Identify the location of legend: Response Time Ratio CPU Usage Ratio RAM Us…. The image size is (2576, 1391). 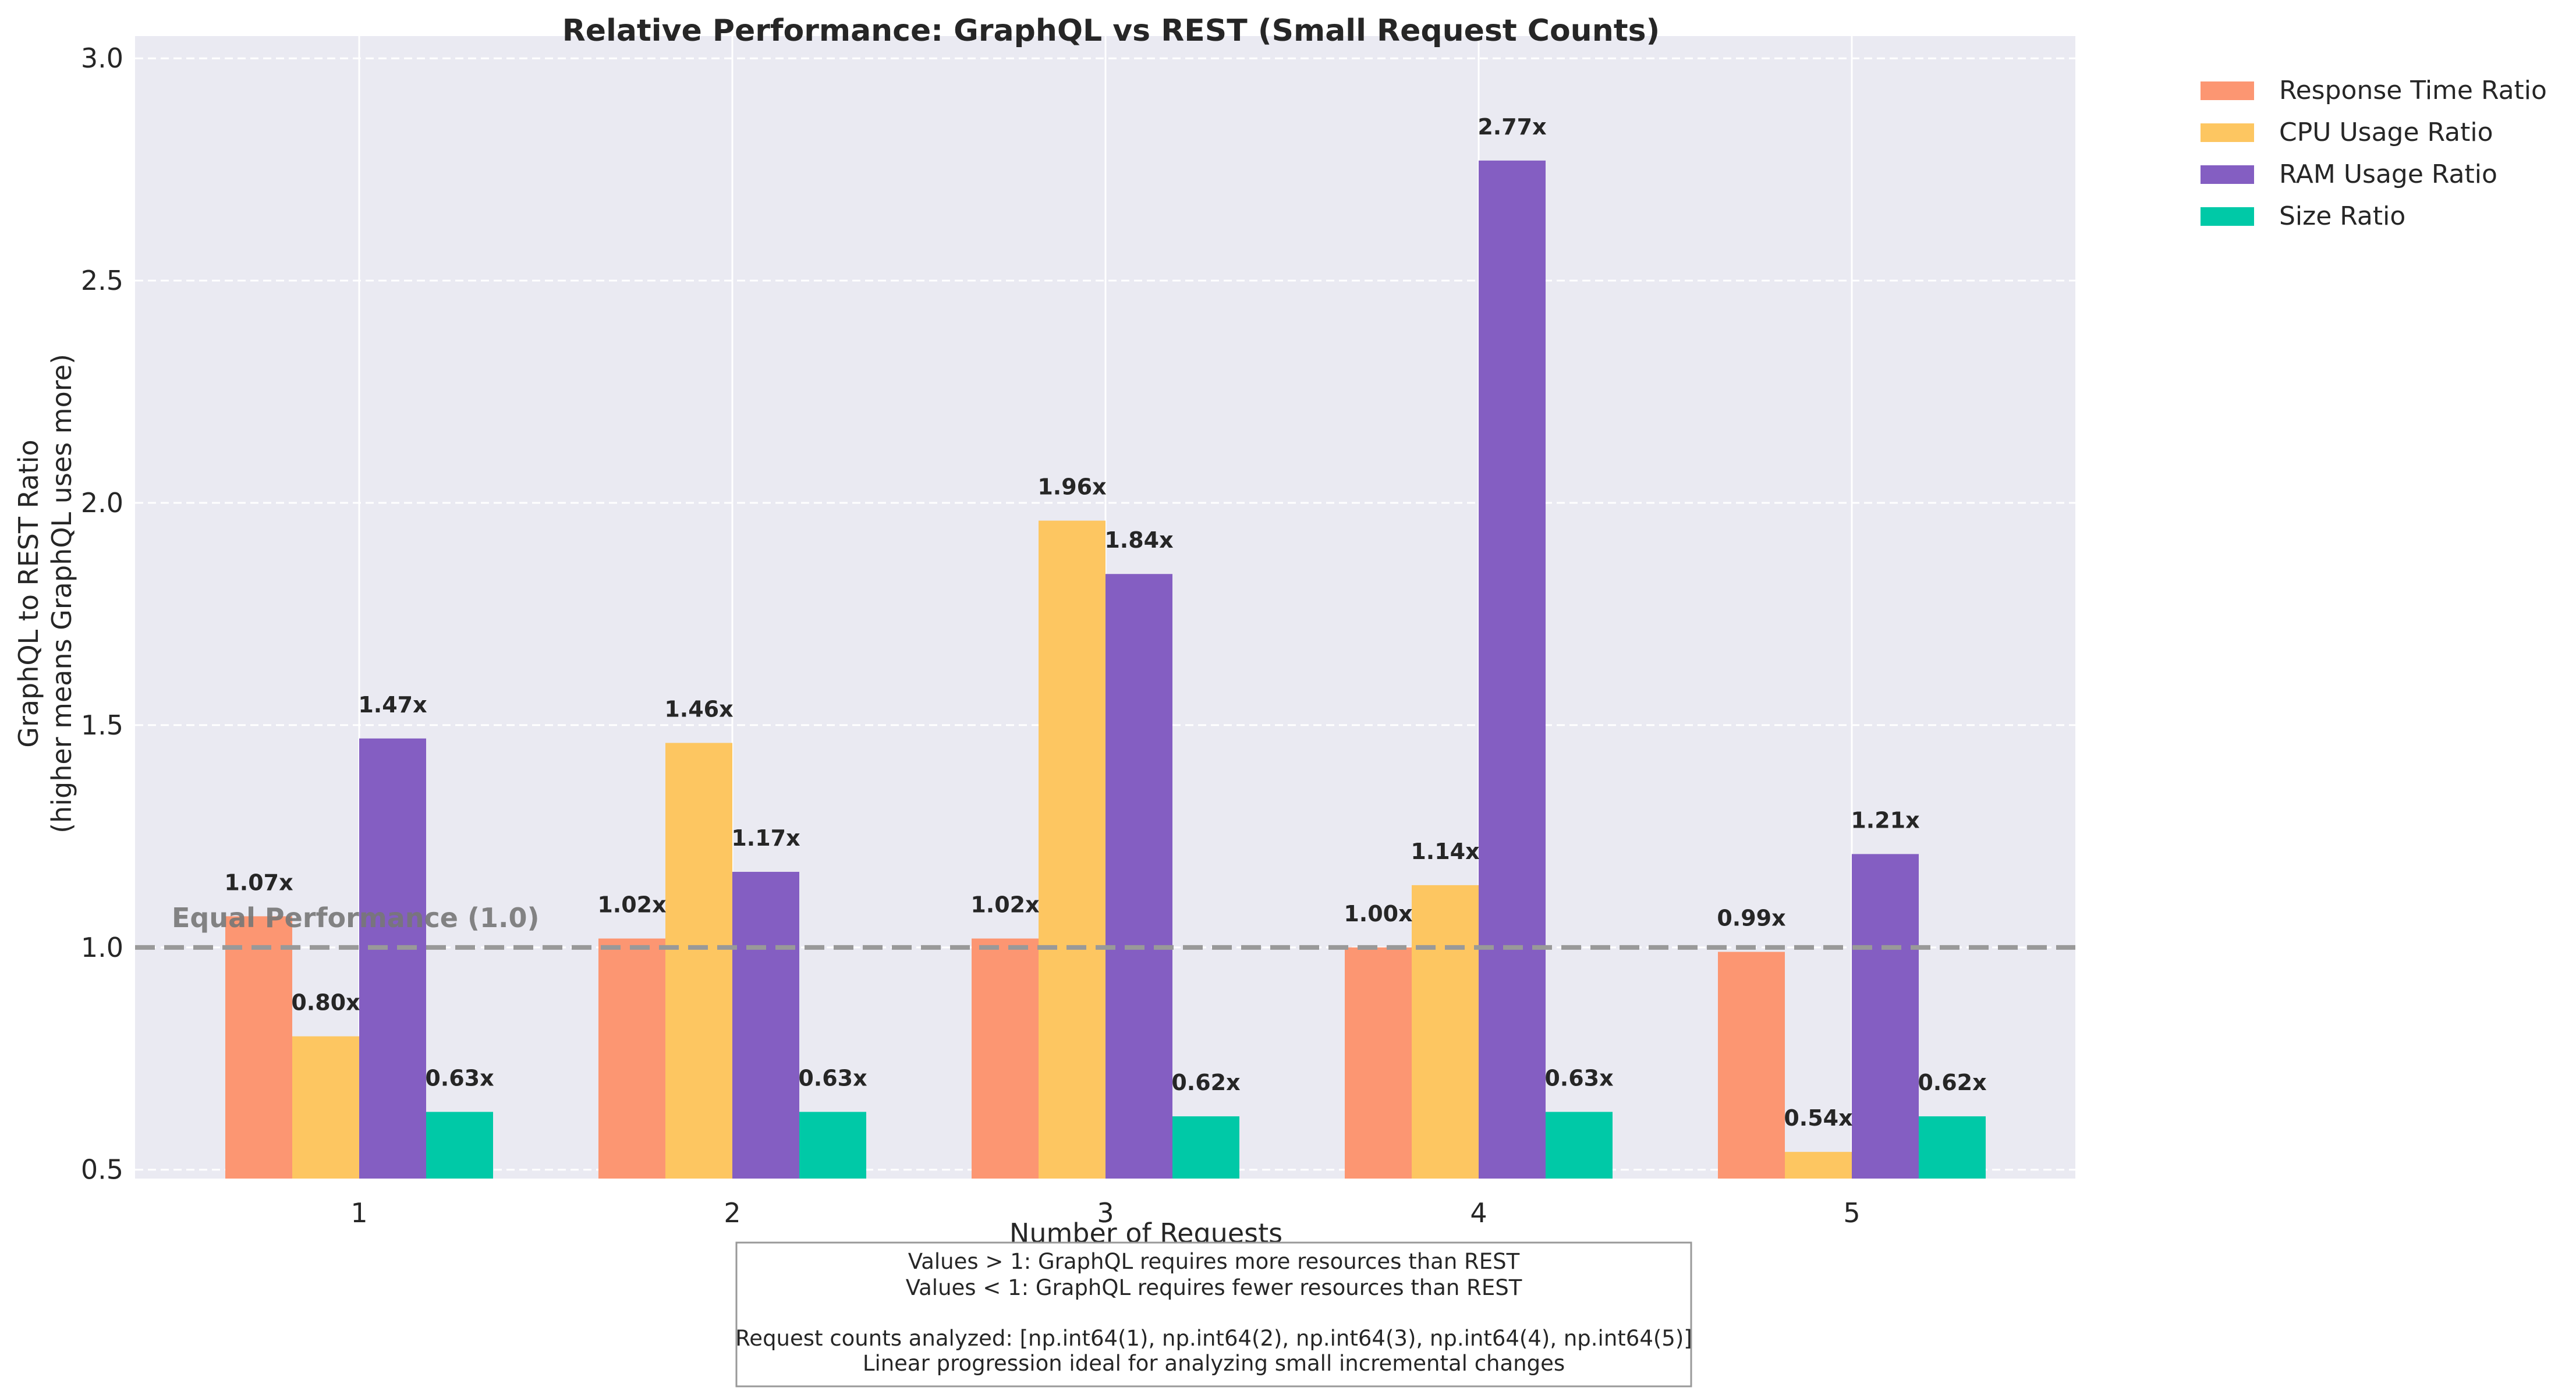
(2374, 153).